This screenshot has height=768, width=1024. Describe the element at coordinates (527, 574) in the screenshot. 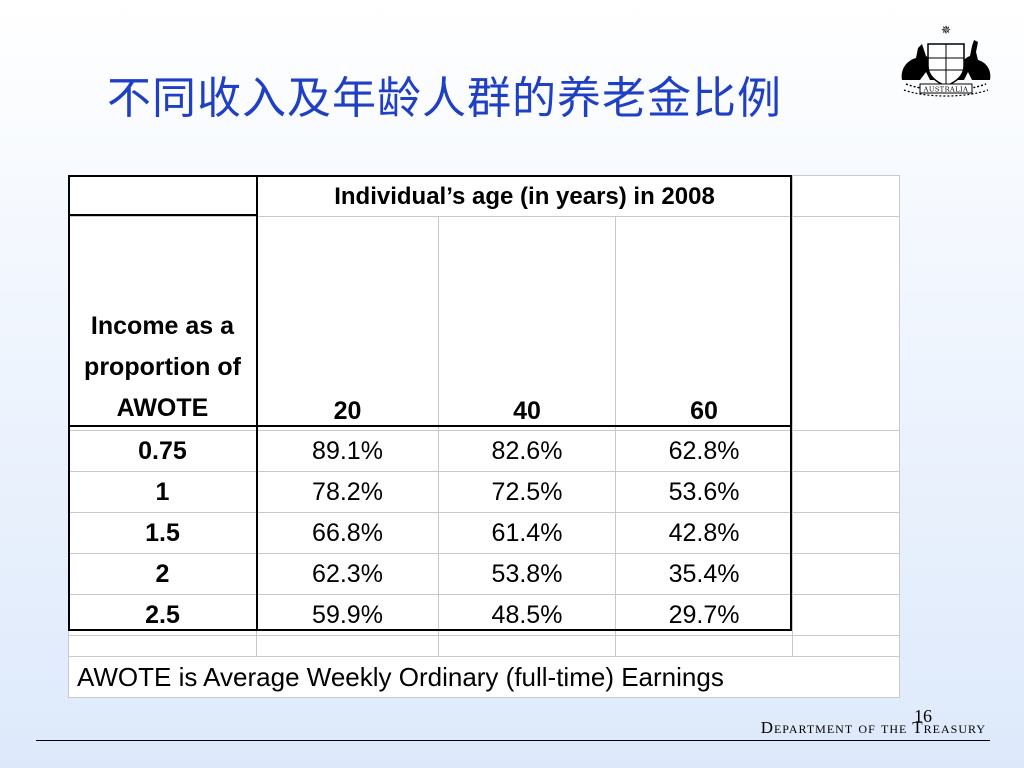

I see `ratio-cell: 53.8%` at that location.